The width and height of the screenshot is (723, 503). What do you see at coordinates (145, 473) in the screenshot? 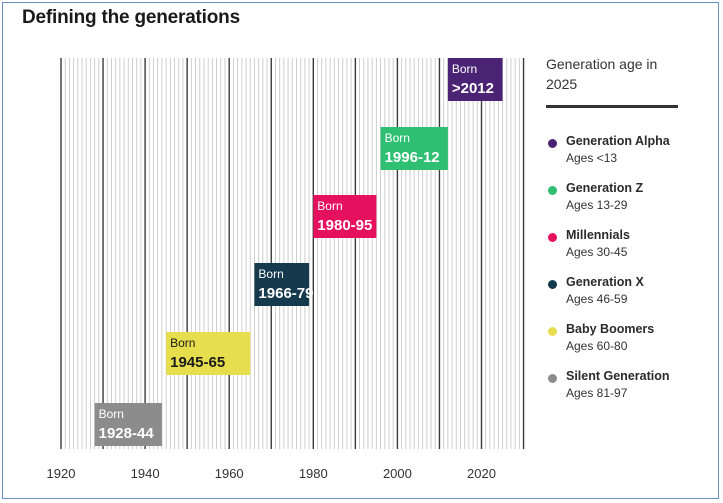
I see `x-tick-label: 1940` at bounding box center [145, 473].